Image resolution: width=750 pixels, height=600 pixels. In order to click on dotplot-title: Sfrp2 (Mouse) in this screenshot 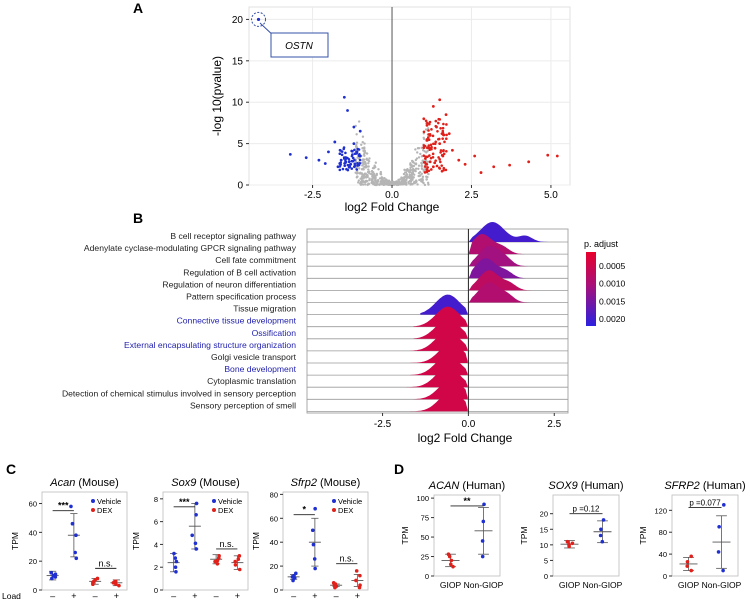, I will do `click(326, 483)`.